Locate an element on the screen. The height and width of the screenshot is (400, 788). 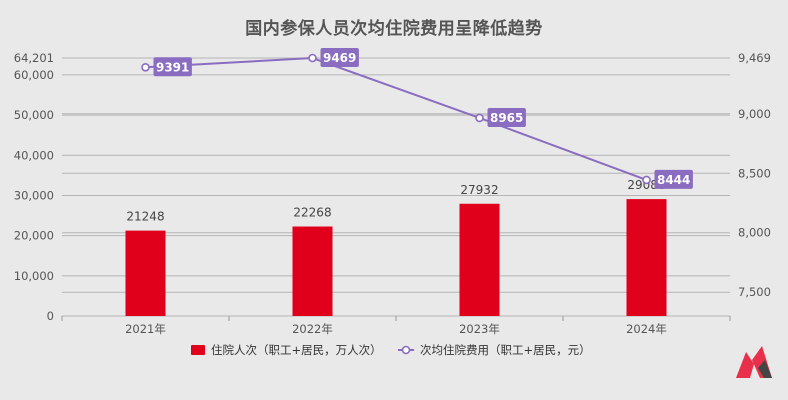
bar-data-label: 21248 is located at coordinates (145, 217).